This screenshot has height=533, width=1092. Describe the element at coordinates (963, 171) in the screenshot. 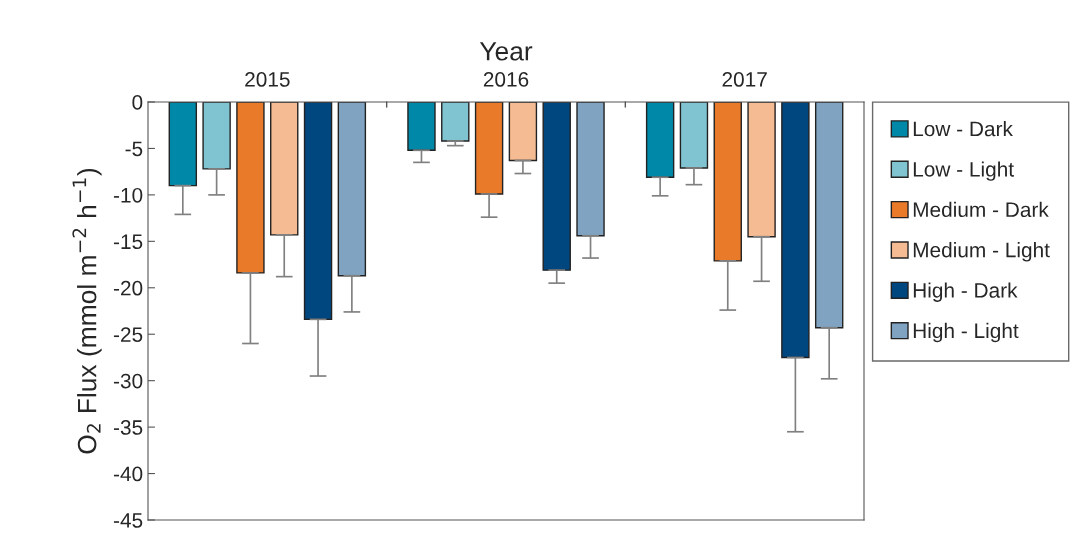

I see `legend-label: Low - Light` at that location.